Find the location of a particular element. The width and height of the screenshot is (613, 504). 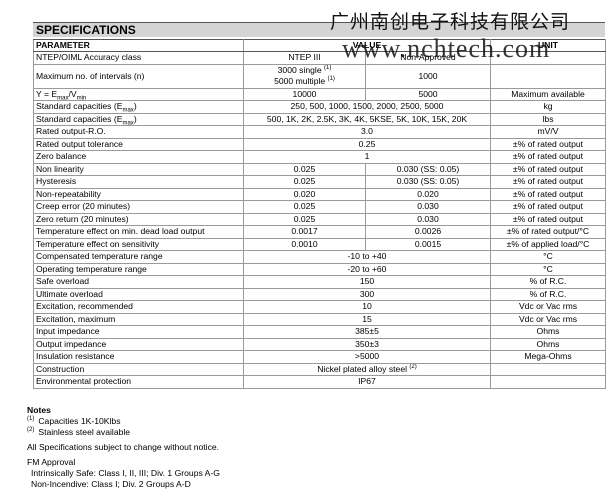

param-cell: Safe overload is located at coordinates (138, 282).